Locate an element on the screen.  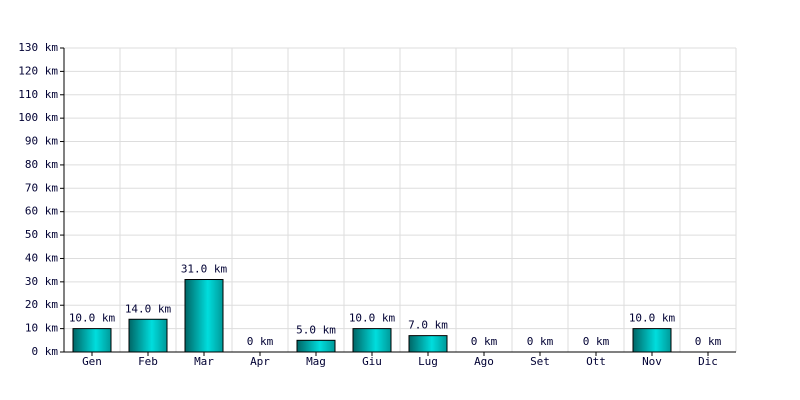
x-tick-label: Ott is located at coordinates (596, 361).